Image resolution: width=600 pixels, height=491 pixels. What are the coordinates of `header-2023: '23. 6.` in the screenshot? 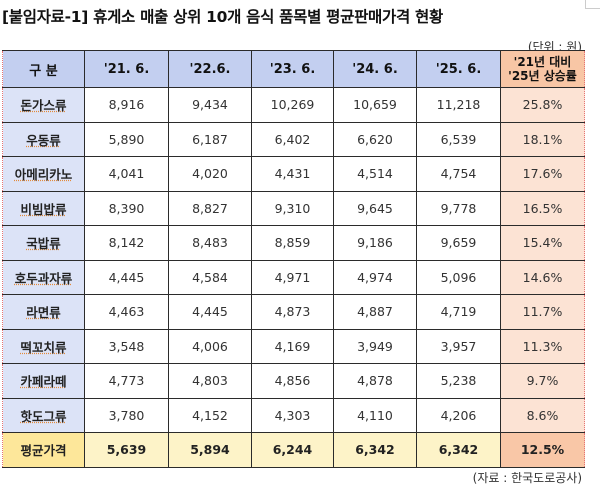 It's located at (292, 69).